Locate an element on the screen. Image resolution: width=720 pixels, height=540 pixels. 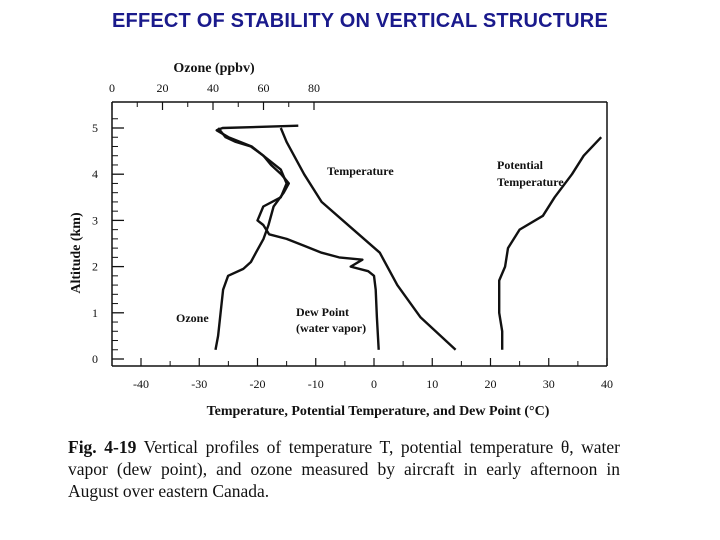
dew-point-annotation: Dew Point is located at coordinates (322, 312).